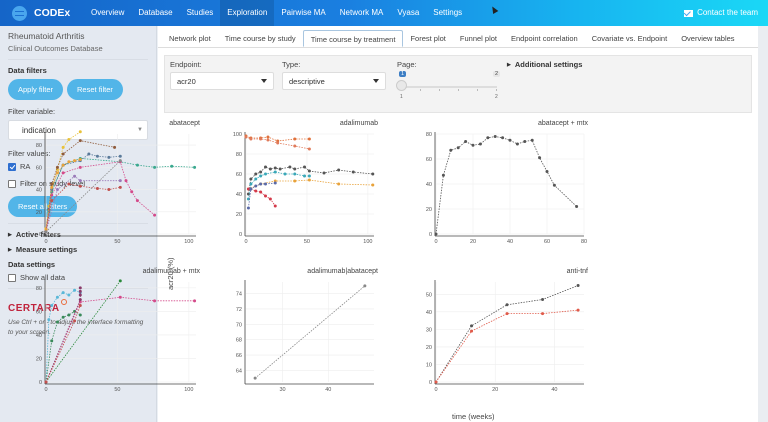  What do you see at coordinates (629, 38) in the screenshot?
I see `tab-covariate-vs-endpoint: Covariate vs. Endpoint` at bounding box center [629, 38].